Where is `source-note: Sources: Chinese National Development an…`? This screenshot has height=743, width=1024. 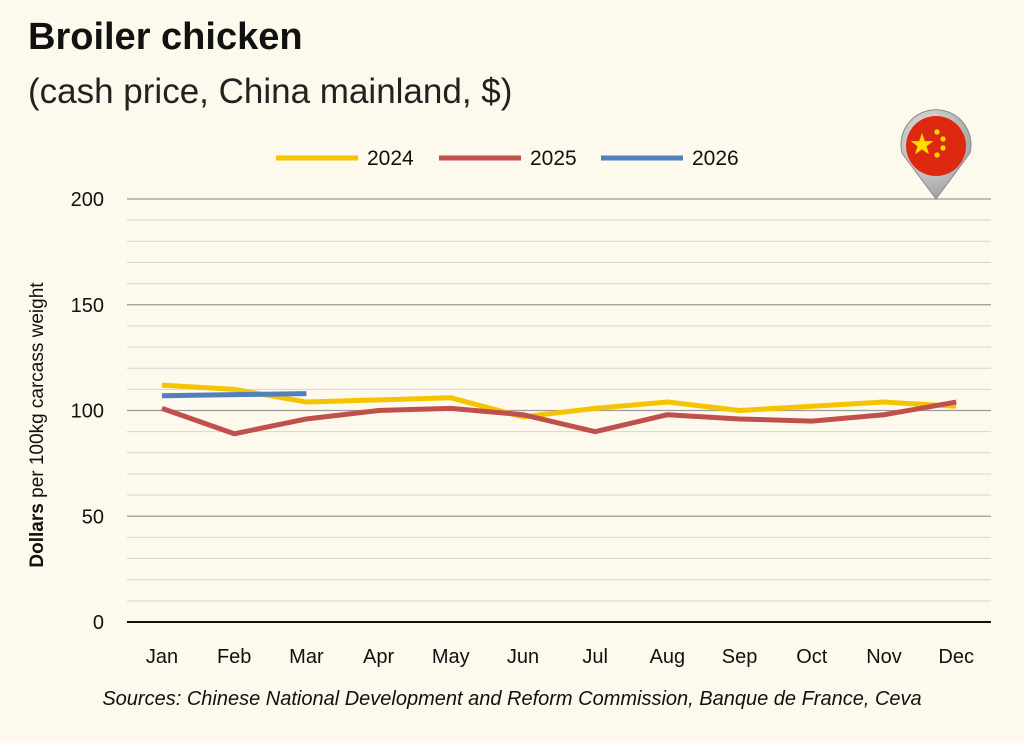
source-note: Sources: Chinese National Development an… is located at coordinates (512, 699).